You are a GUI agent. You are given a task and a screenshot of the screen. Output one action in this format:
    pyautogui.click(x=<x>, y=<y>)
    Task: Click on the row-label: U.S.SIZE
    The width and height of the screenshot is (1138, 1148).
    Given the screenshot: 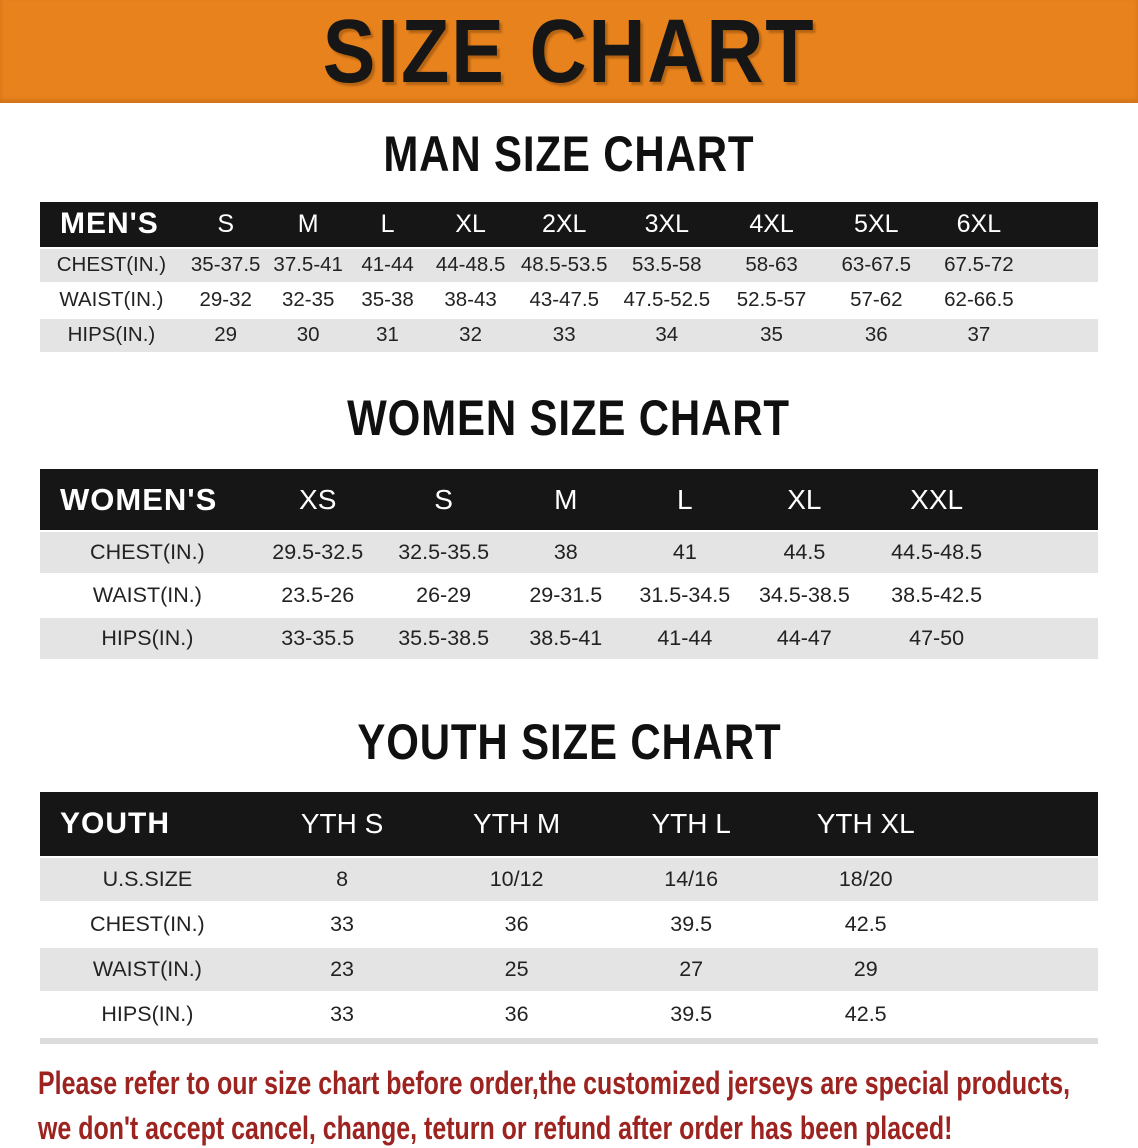 What is the action you would take?
    pyautogui.click(x=147, y=879)
    